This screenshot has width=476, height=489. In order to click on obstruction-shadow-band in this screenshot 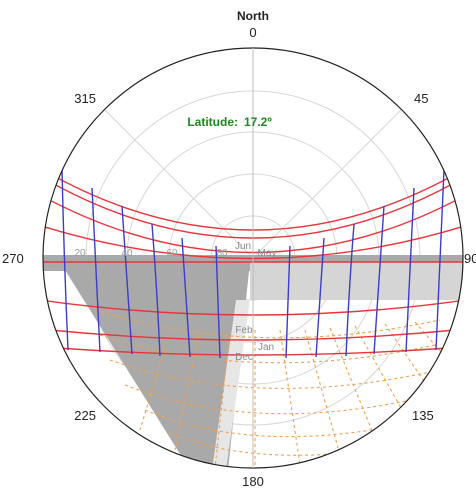, I will do `click(356, 281)`.